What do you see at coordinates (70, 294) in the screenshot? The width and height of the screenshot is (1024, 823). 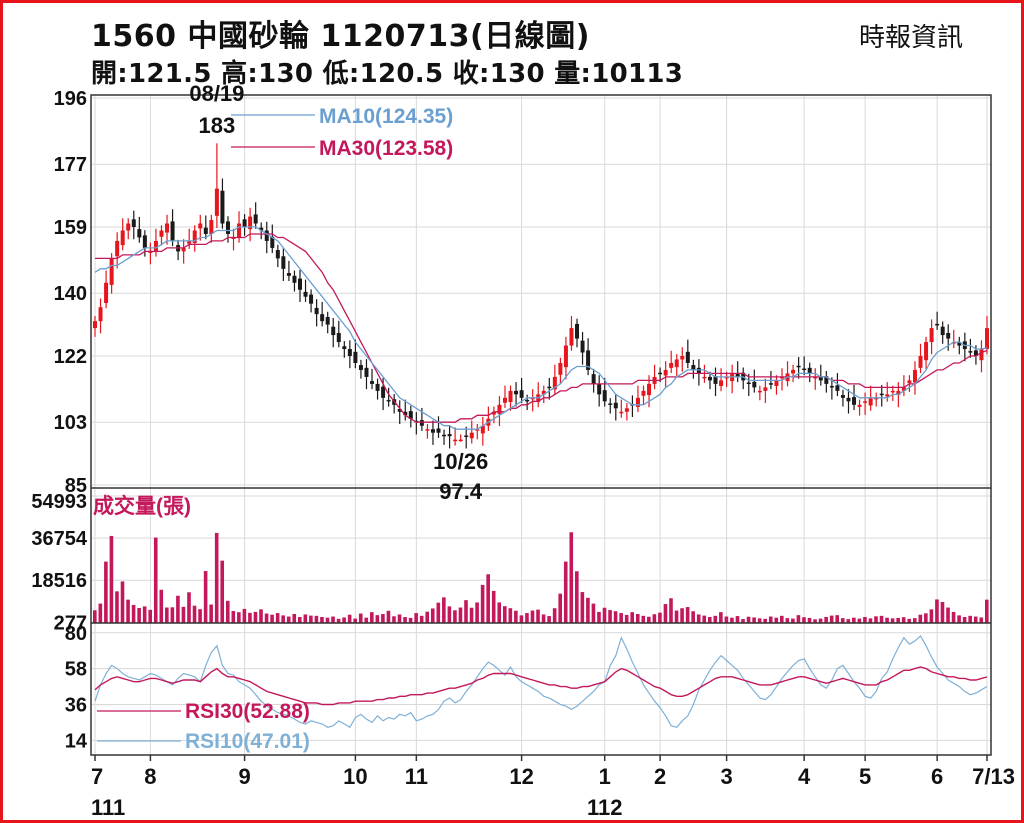 I see `price-tick-label: 140` at bounding box center [70, 294].